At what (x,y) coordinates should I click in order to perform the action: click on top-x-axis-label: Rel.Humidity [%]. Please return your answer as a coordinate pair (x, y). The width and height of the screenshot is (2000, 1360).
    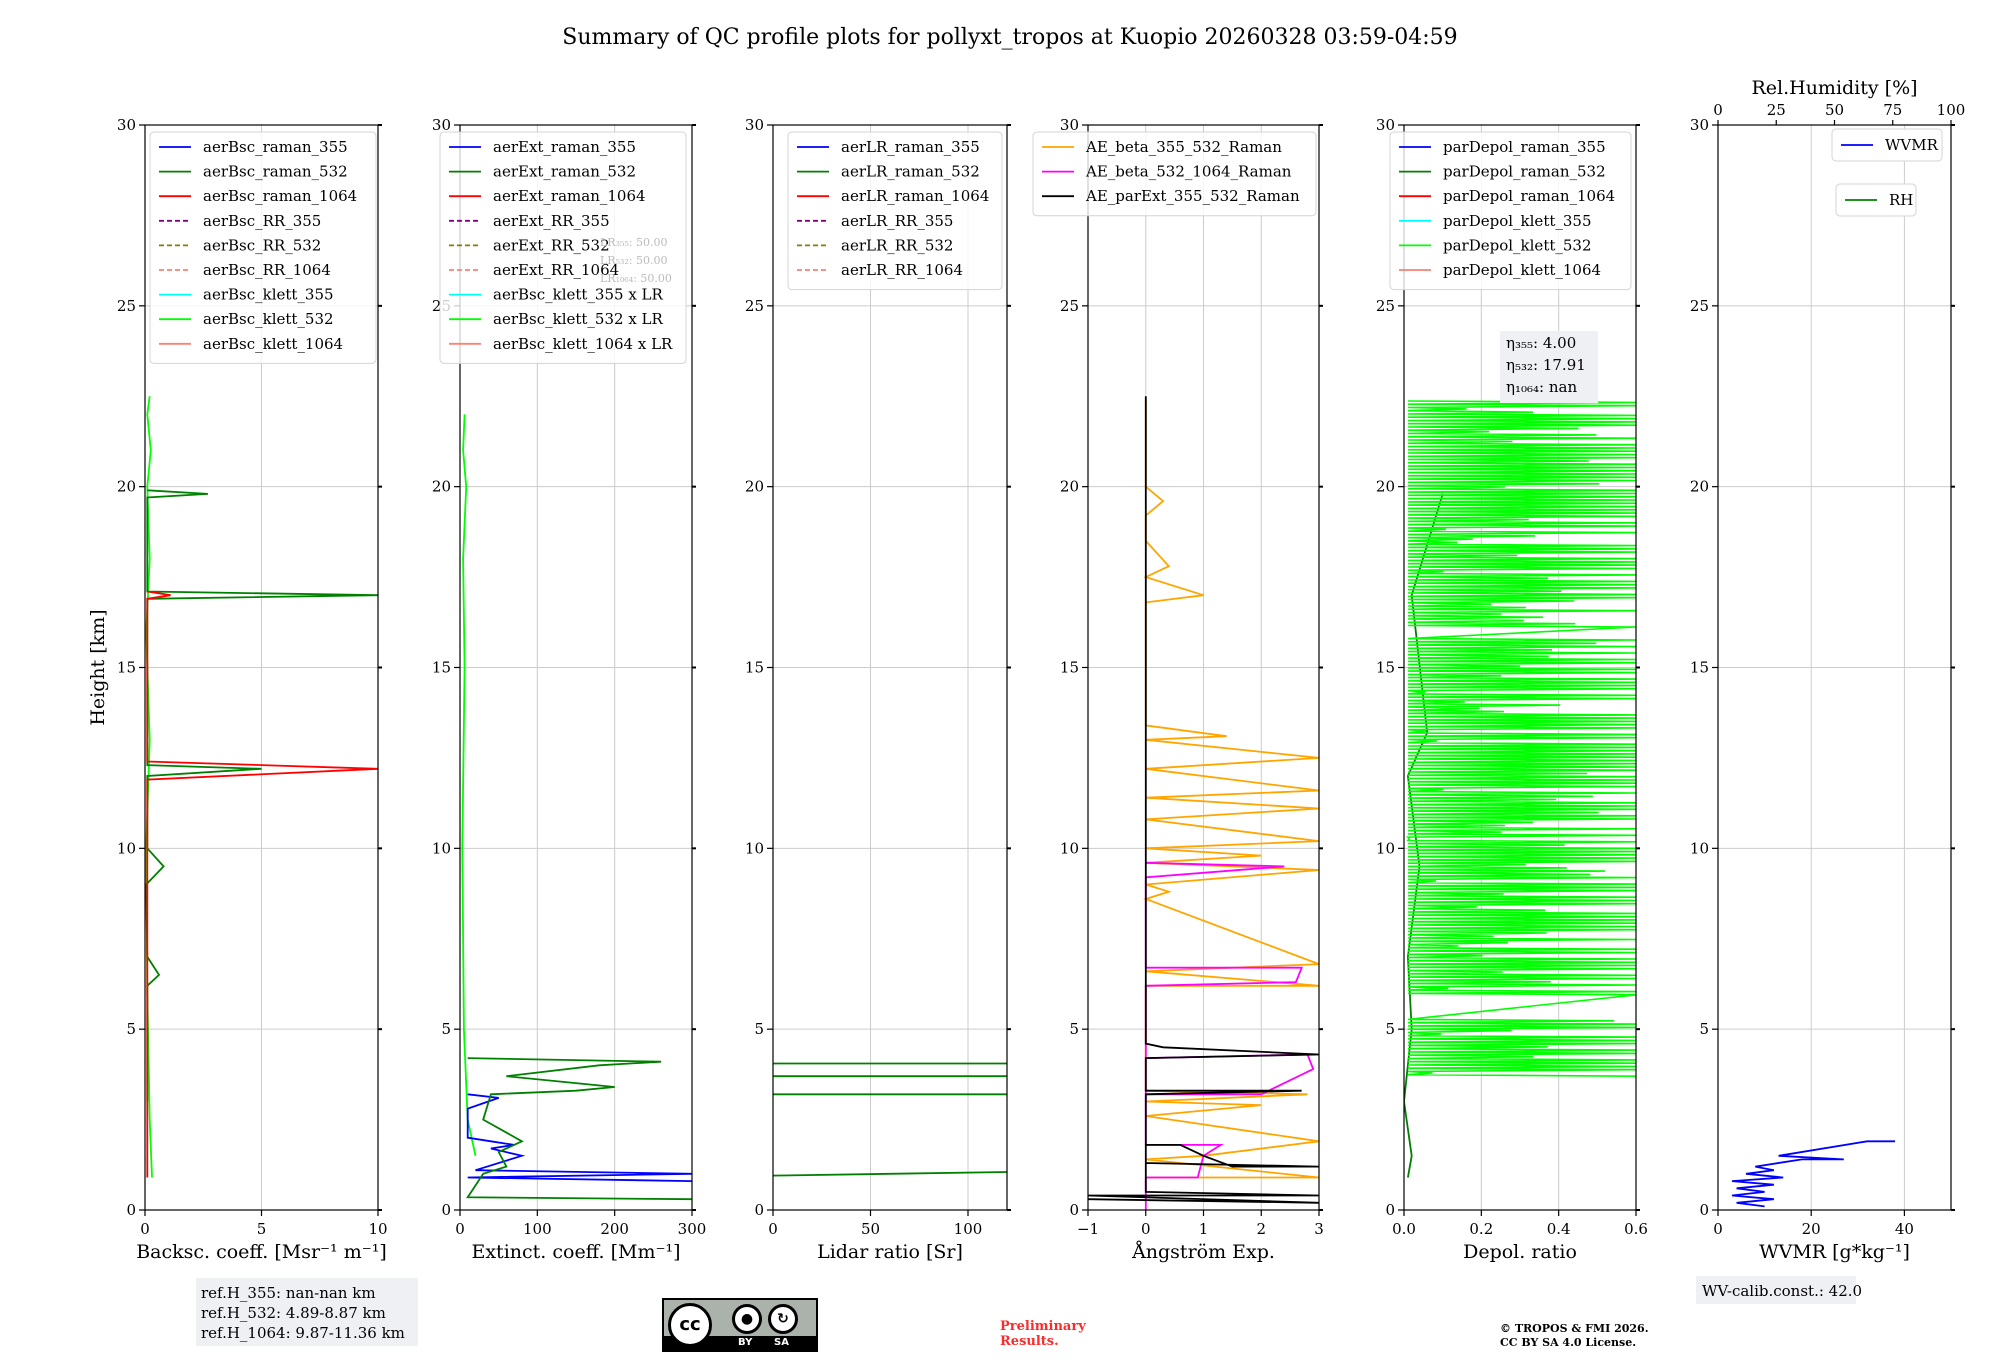
    Looking at the image, I should click on (1834, 88).